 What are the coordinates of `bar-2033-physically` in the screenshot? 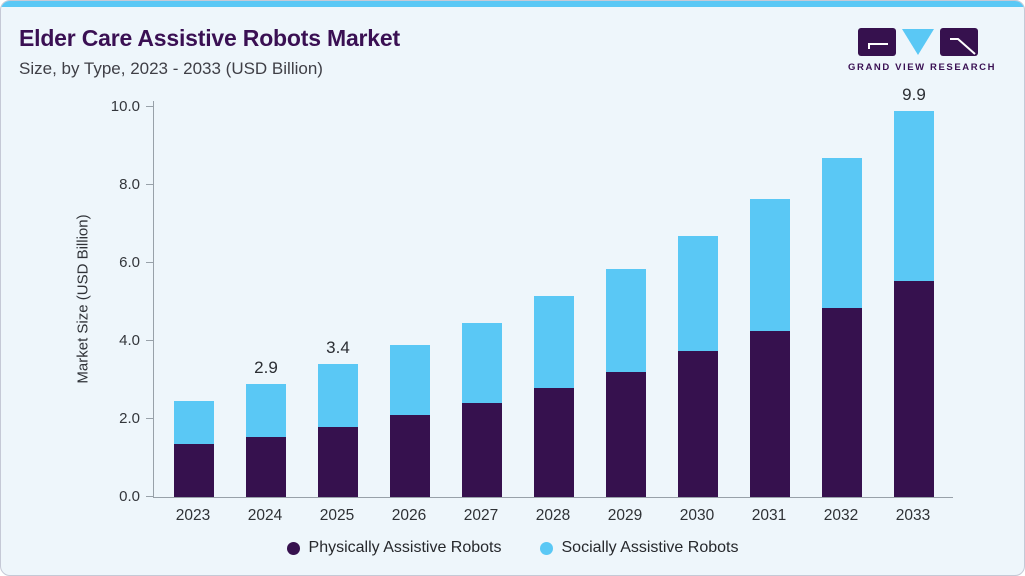 It's located at (914, 388).